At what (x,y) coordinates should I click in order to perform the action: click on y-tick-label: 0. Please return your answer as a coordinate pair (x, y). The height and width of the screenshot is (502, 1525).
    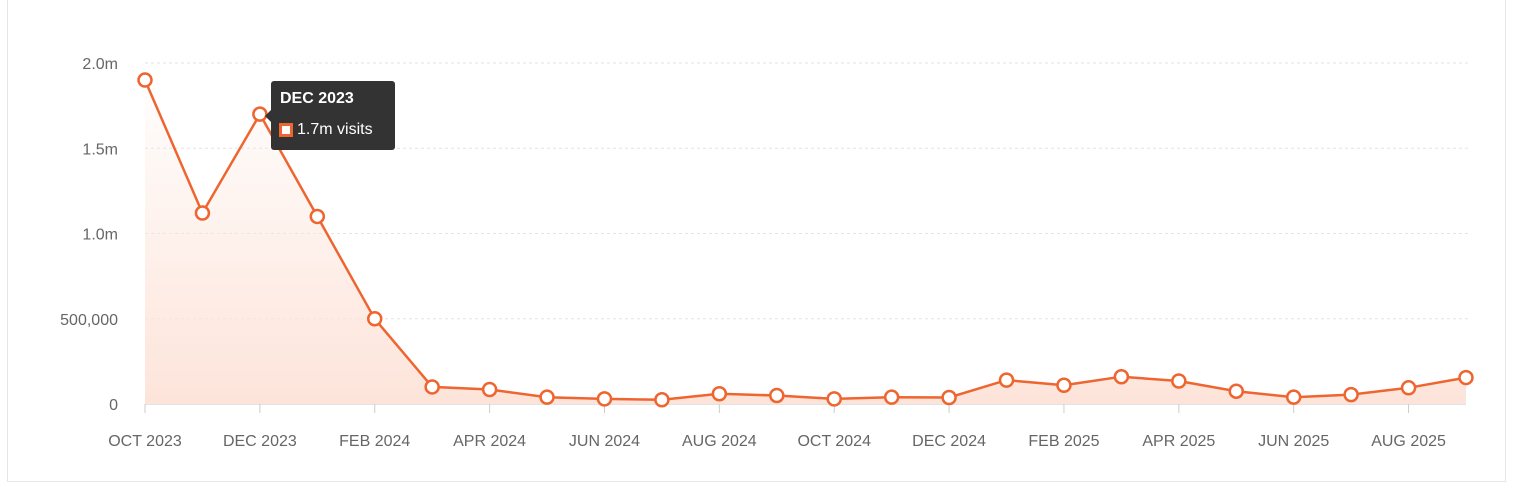
    Looking at the image, I should click on (113, 405).